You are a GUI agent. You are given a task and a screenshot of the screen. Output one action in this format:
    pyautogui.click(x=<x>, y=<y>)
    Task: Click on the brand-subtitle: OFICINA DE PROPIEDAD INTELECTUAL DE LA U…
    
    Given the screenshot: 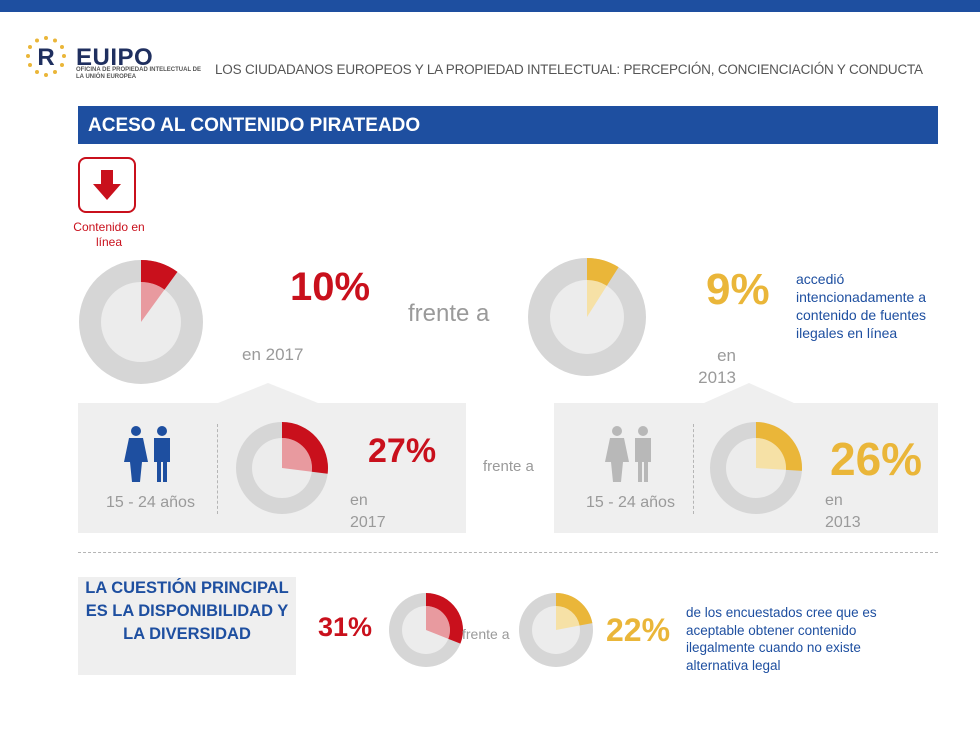 What is the action you would take?
    pyautogui.click(x=139, y=73)
    